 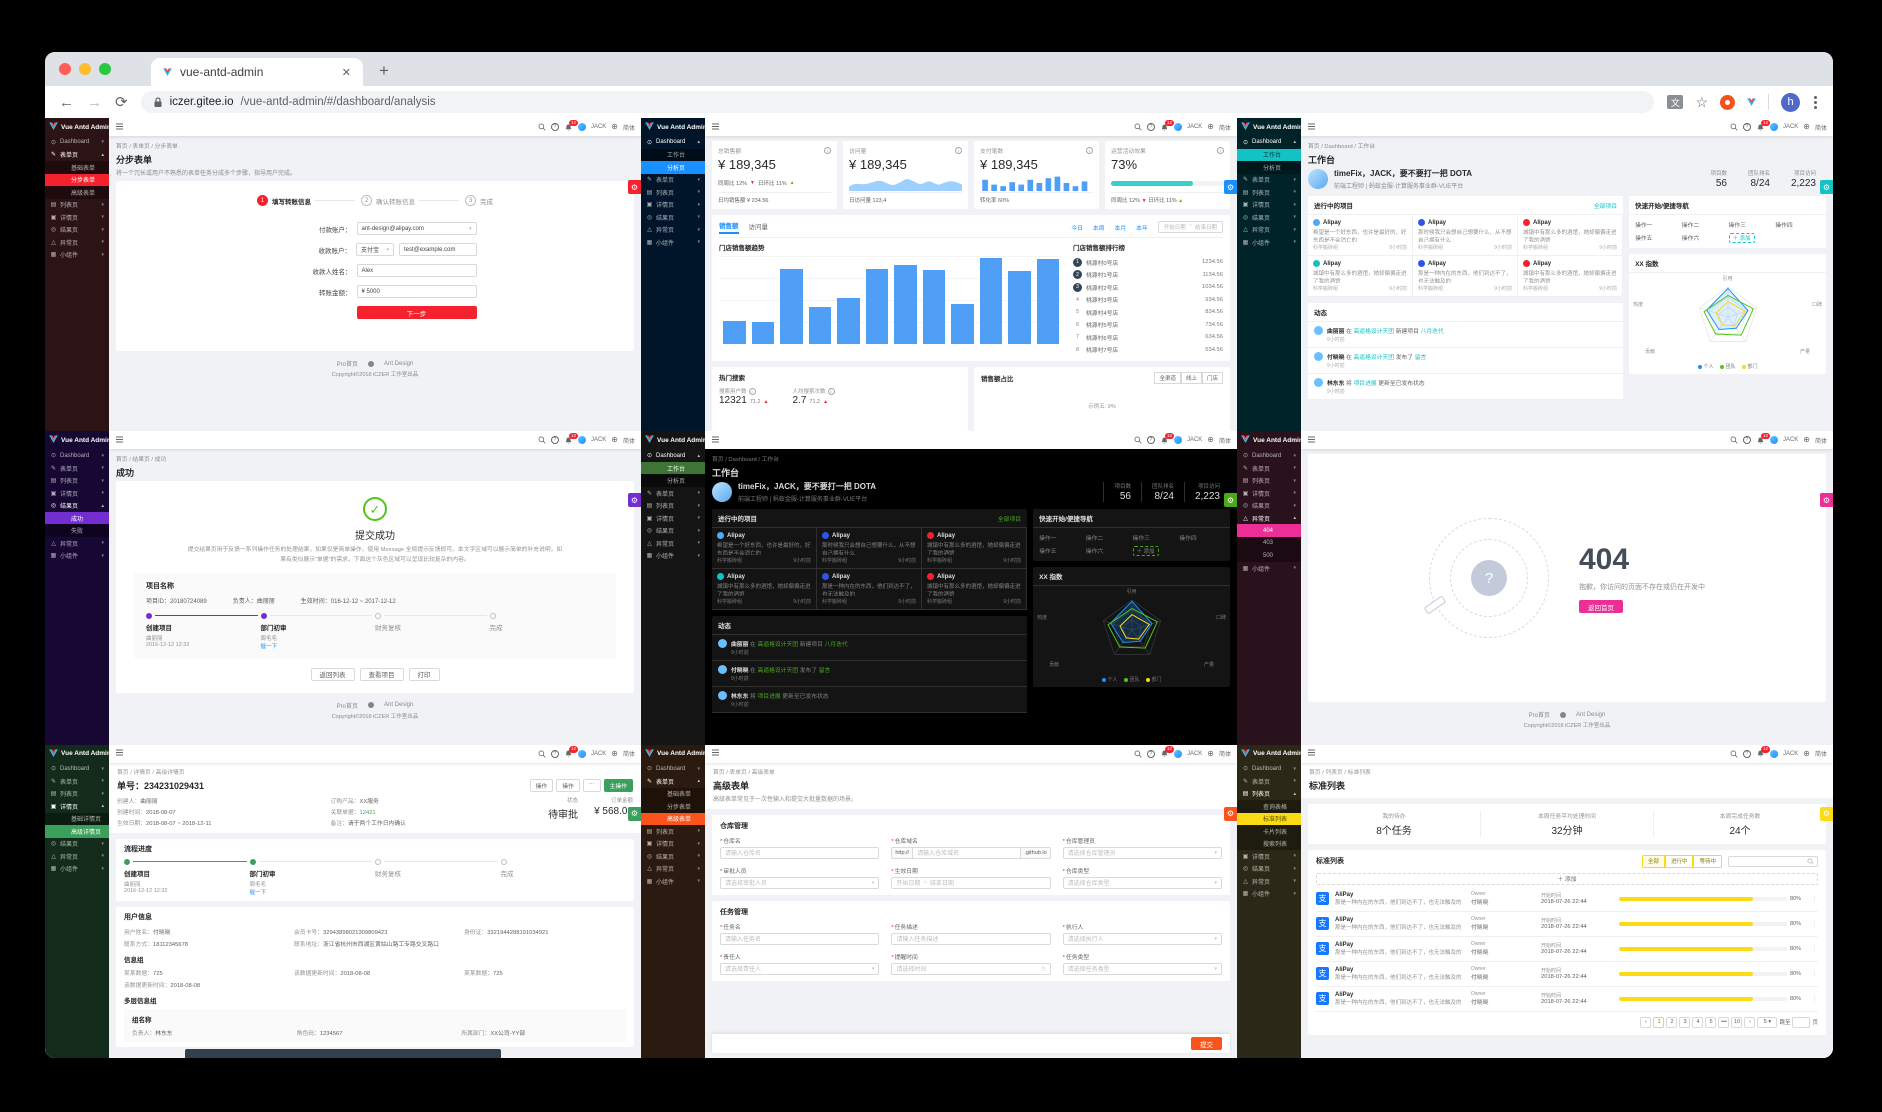 I want to click on legend-item: 部门, so click(x=1749, y=366).